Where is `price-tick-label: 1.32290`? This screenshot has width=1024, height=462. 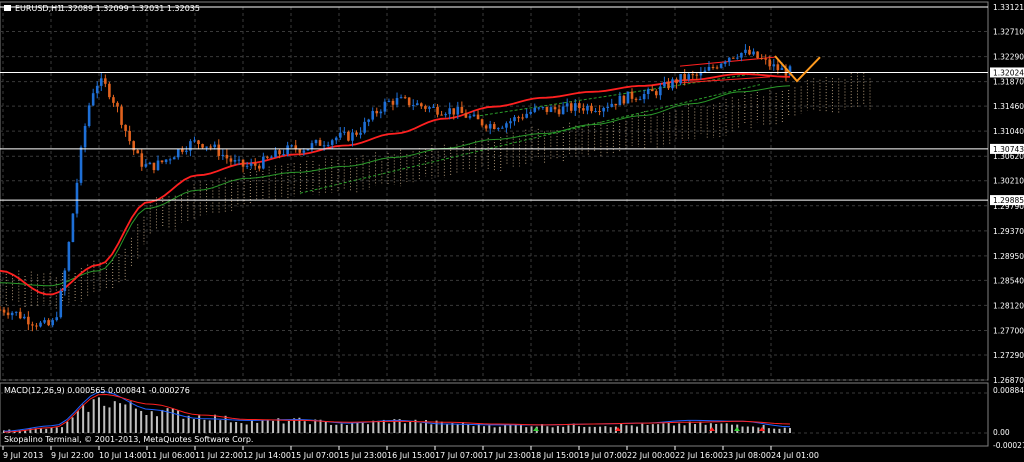 price-tick-label: 1.32290 is located at coordinates (1008, 57).